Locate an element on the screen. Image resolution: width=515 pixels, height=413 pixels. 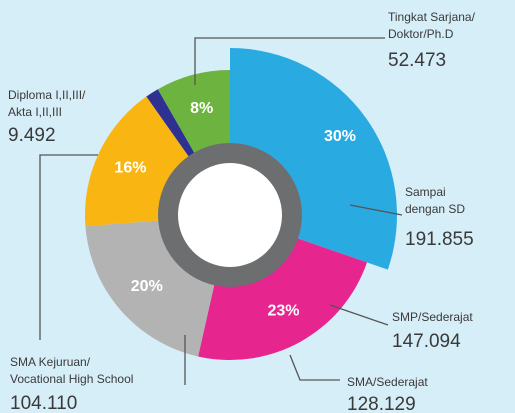
category-label: SMP/Sederajat is located at coordinates (432, 317).